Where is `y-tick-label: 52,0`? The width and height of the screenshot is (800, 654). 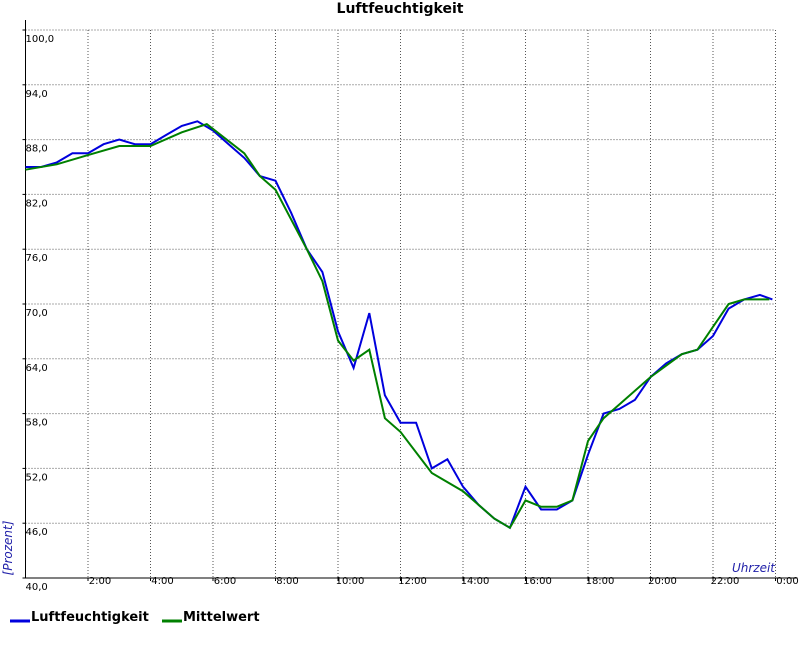 y-tick-label: 52,0 is located at coordinates (37, 477).